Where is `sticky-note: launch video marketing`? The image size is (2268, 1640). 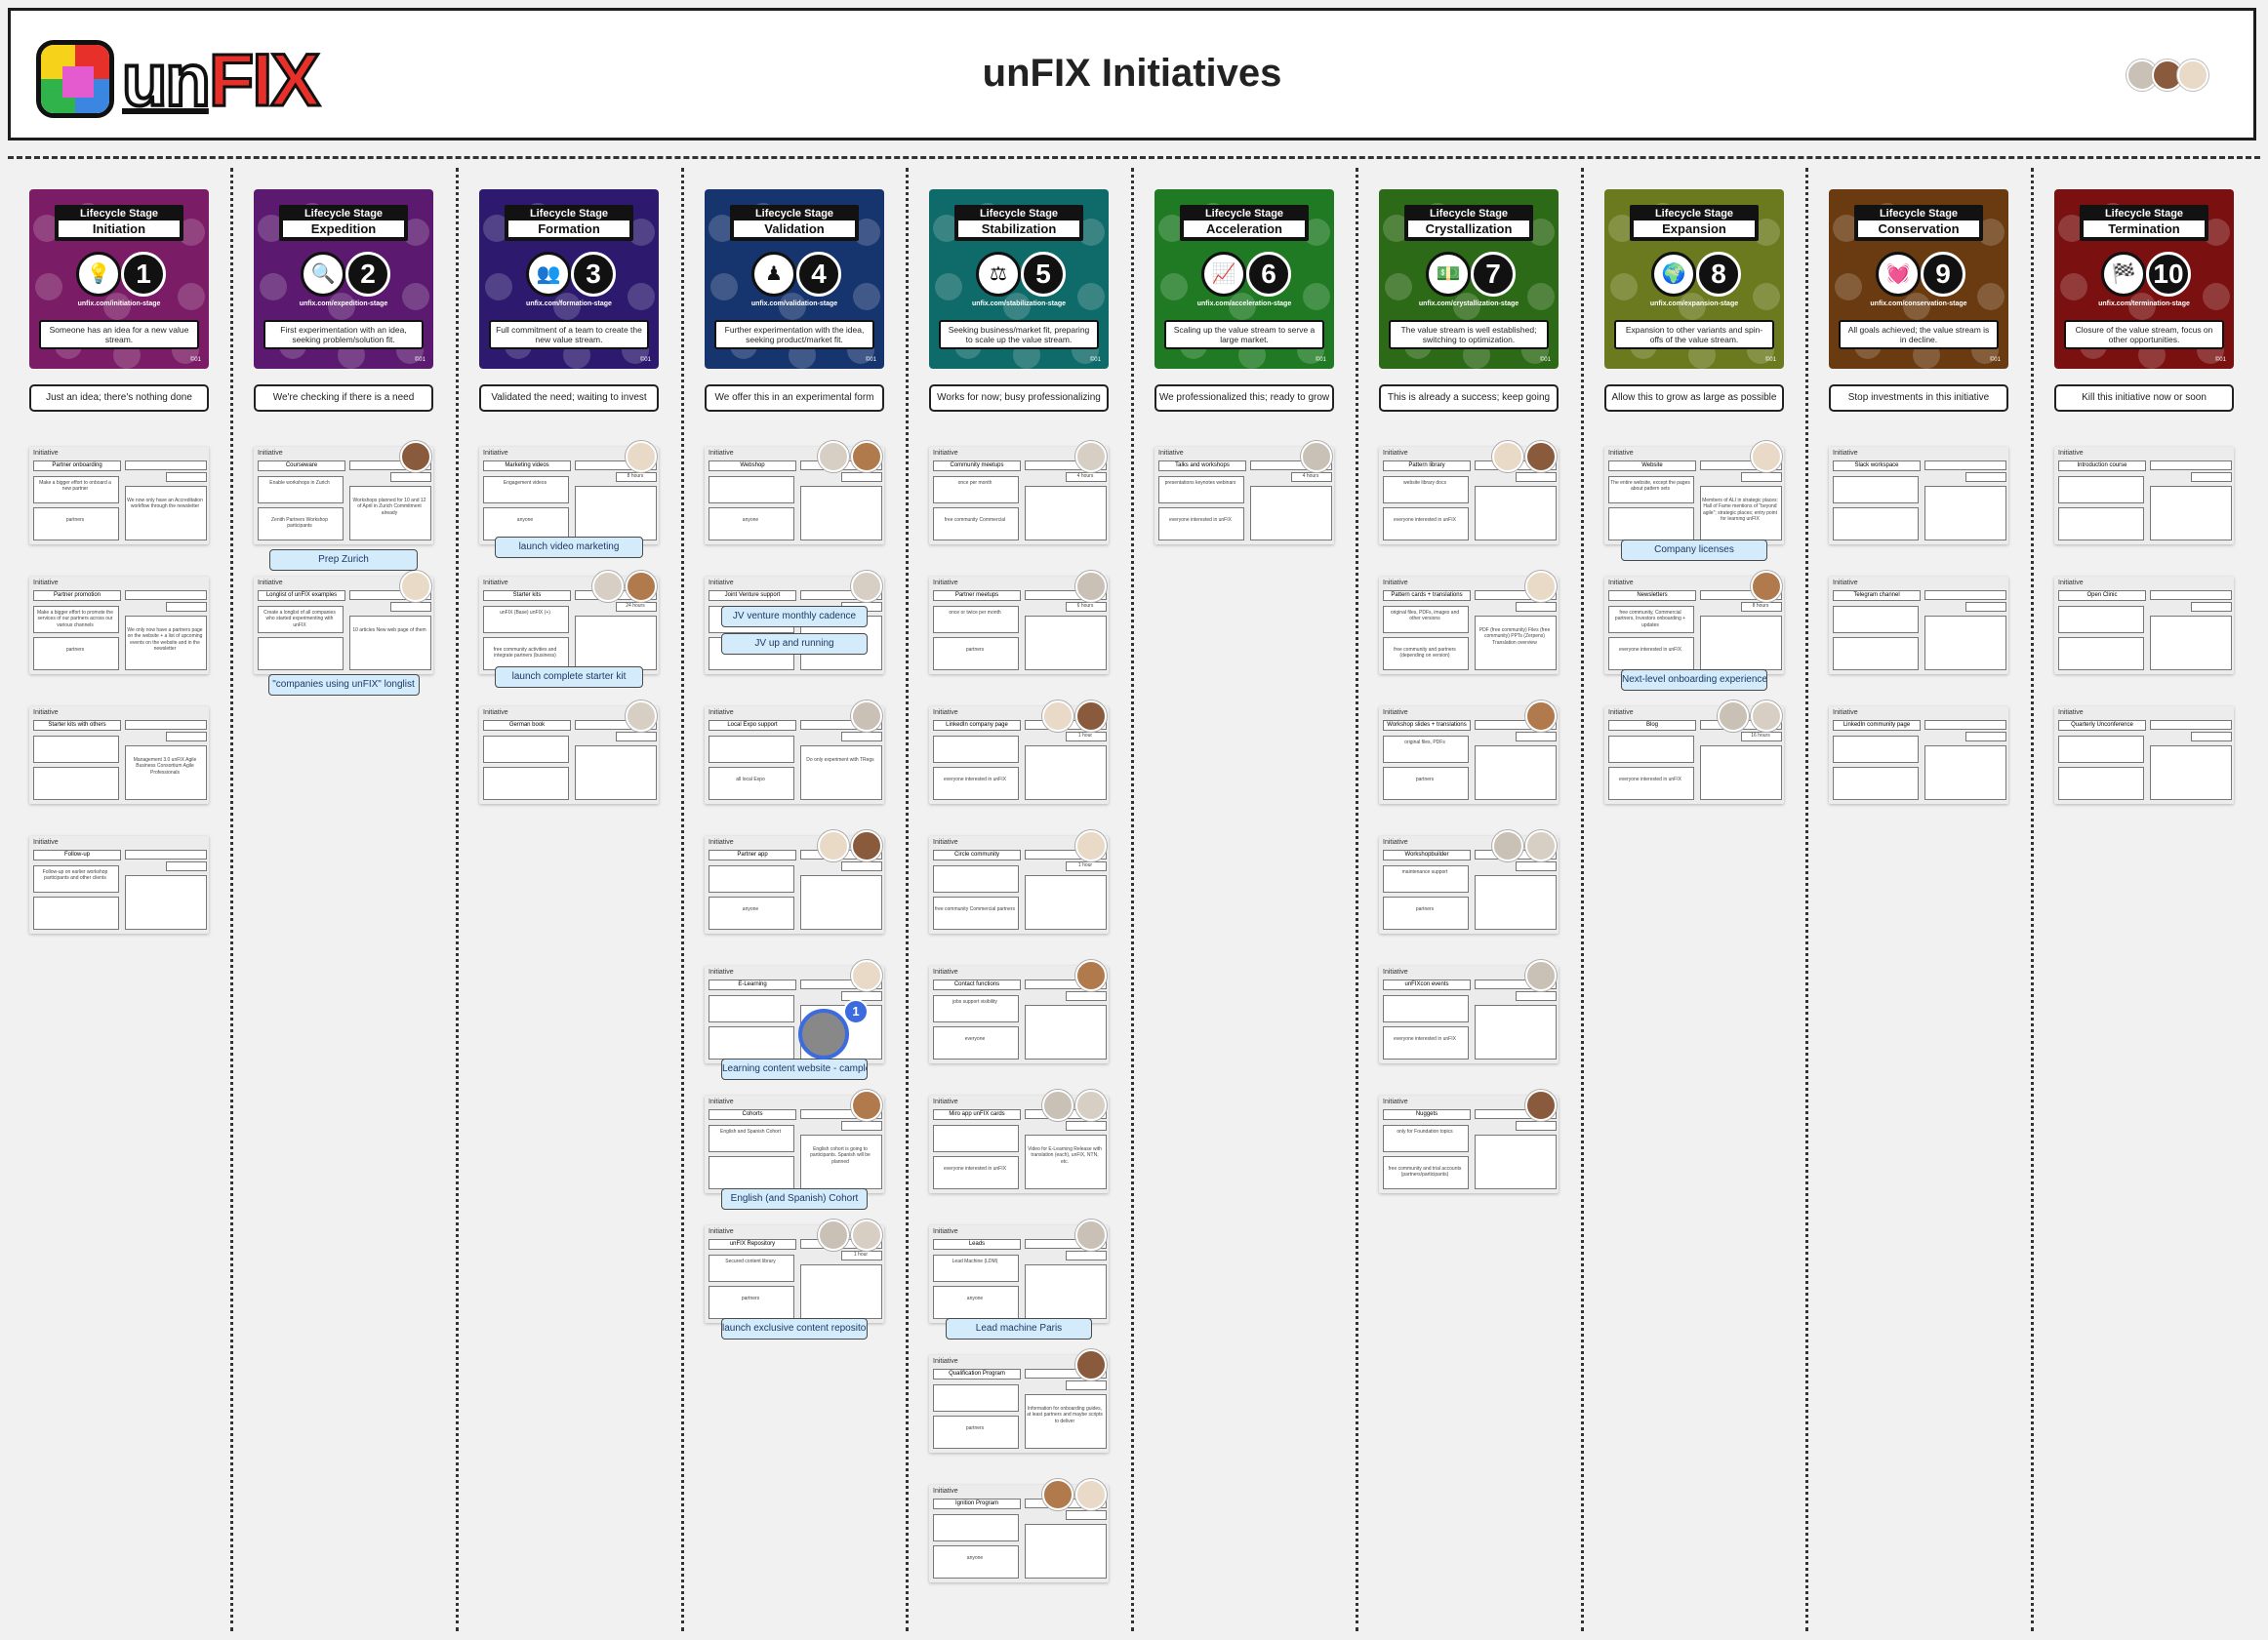
sticky-note: launch video marketing is located at coordinates (569, 547).